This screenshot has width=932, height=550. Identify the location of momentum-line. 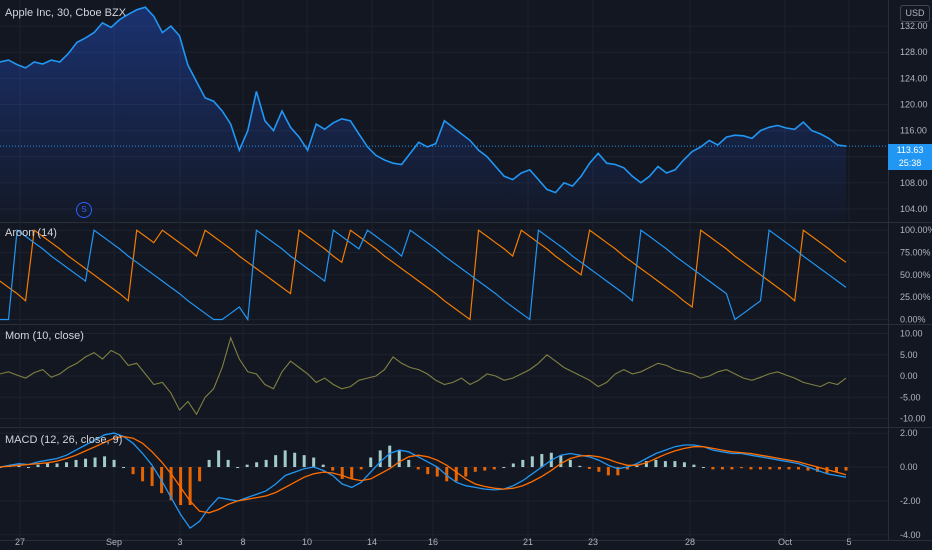
(423, 376).